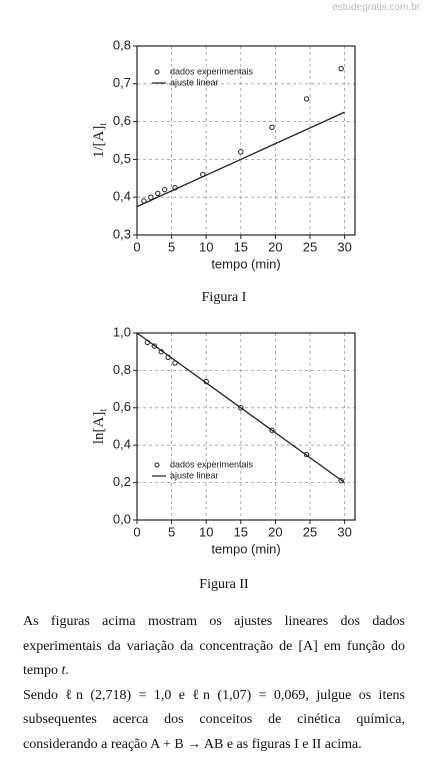  What do you see at coordinates (122, 158) in the screenshot?
I see `y-tick-label: 0,5` at bounding box center [122, 158].